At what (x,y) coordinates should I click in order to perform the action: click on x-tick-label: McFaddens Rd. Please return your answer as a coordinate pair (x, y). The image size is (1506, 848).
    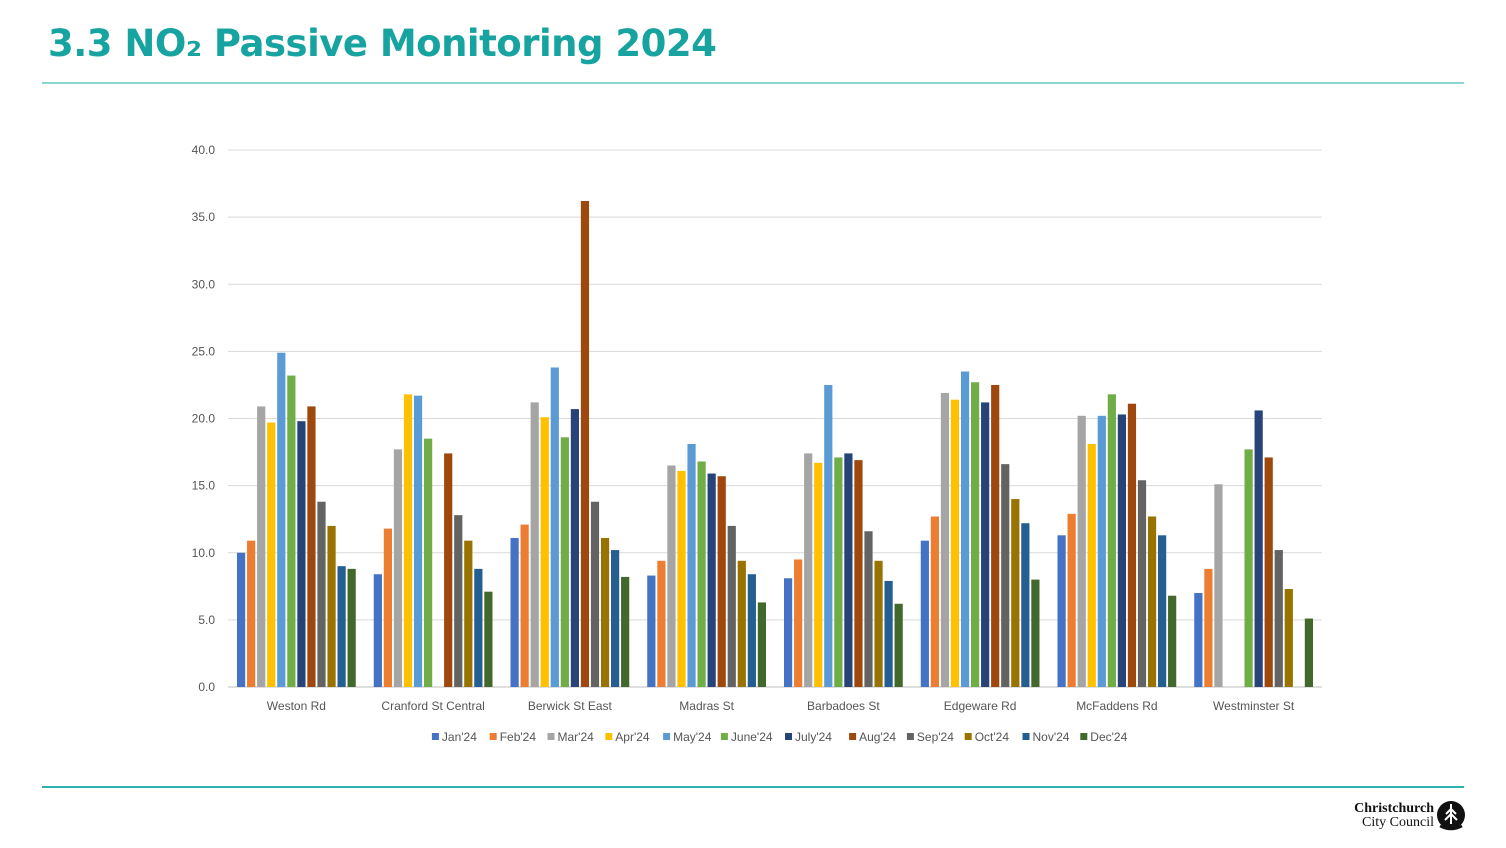
    Looking at the image, I should click on (1116, 706).